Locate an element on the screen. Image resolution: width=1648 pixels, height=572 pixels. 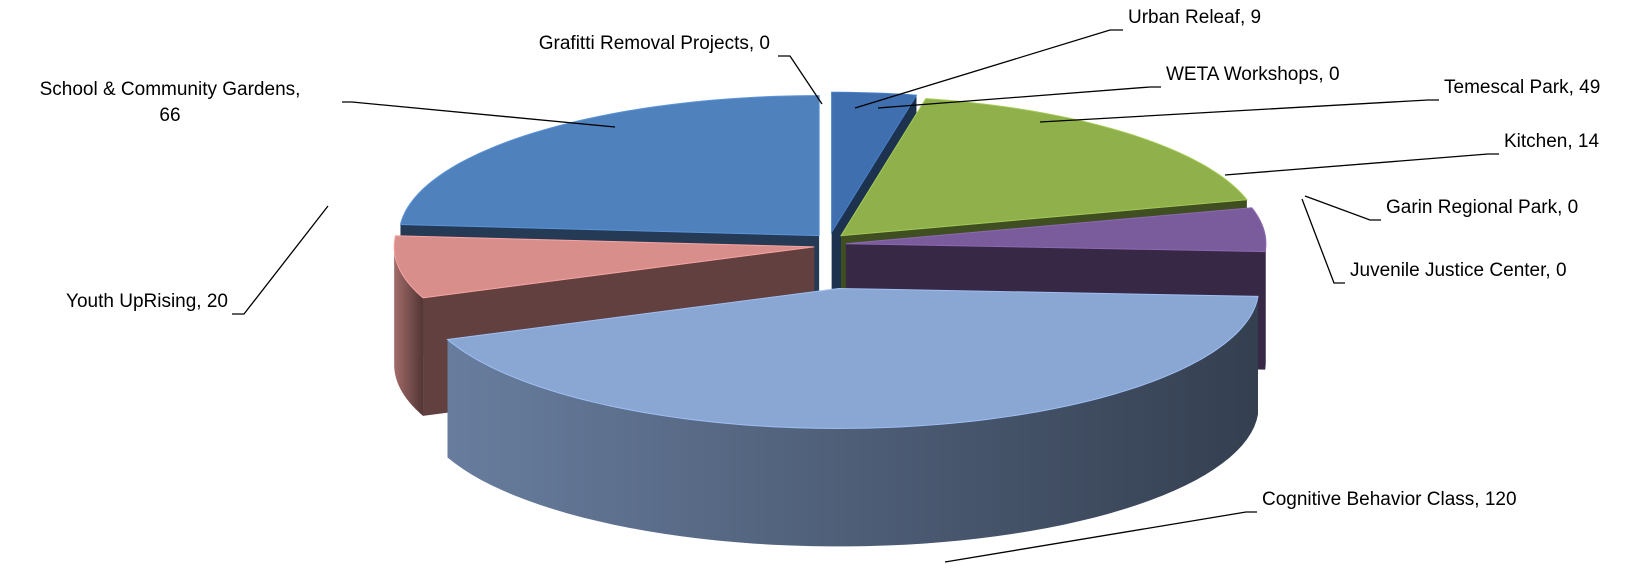
data-label: Kitchen, 14 is located at coordinates (1552, 141).